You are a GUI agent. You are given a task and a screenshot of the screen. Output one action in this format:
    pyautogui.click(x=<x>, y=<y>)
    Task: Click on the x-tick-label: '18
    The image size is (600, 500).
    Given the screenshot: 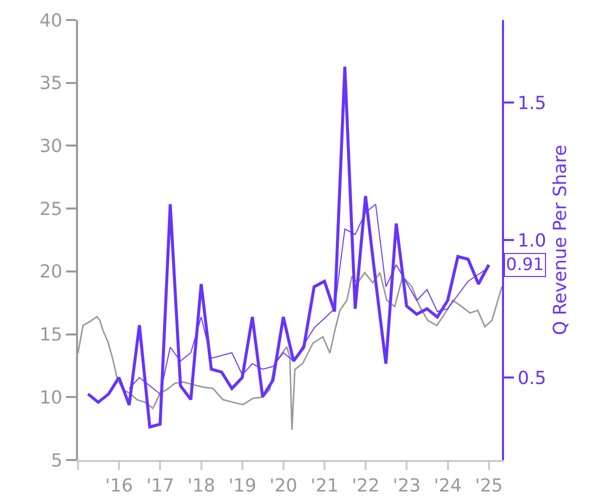 What is the action you would take?
    pyautogui.click(x=201, y=486)
    